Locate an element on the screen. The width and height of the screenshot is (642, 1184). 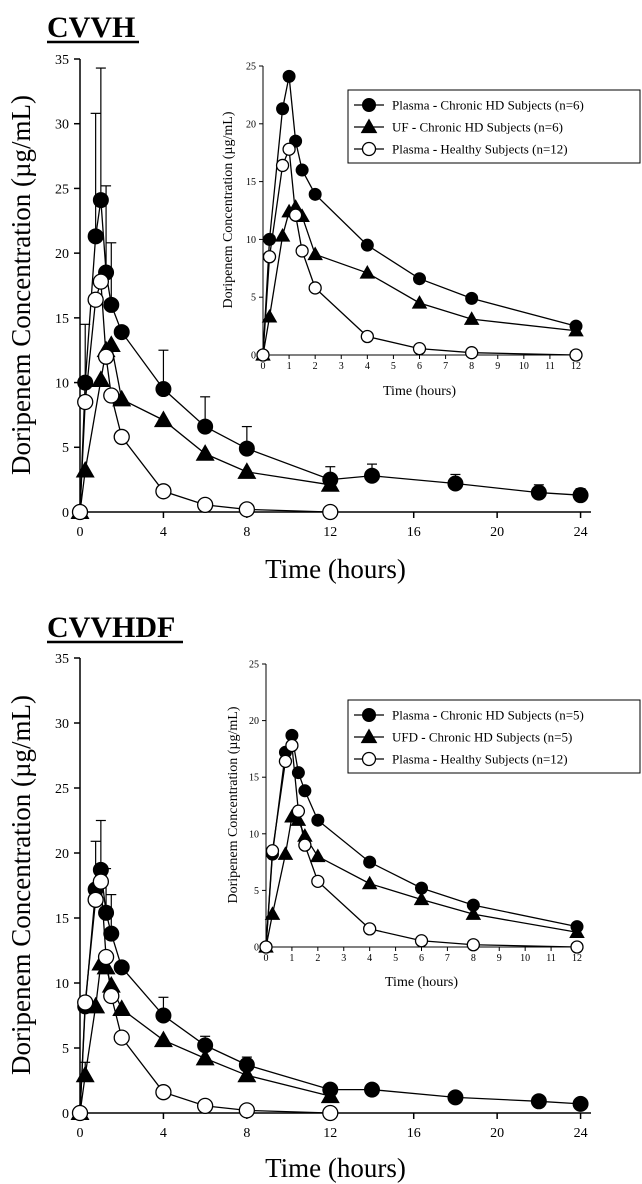
legend-label: Plasma - Healthy Subjects (n=12) is located at coordinates (480, 759).